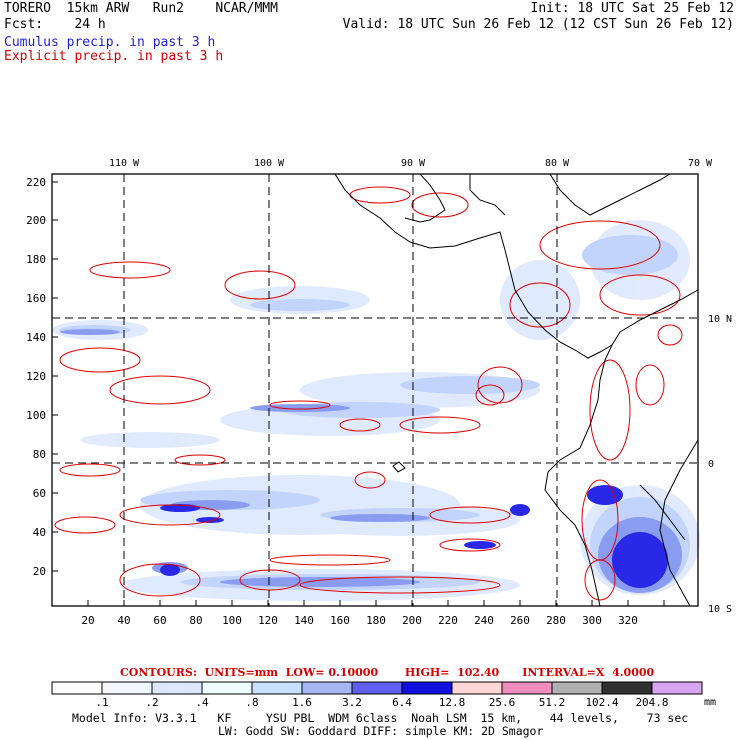 The image size is (740, 740). I want to click on x-tick-label: 120, so click(268, 620).